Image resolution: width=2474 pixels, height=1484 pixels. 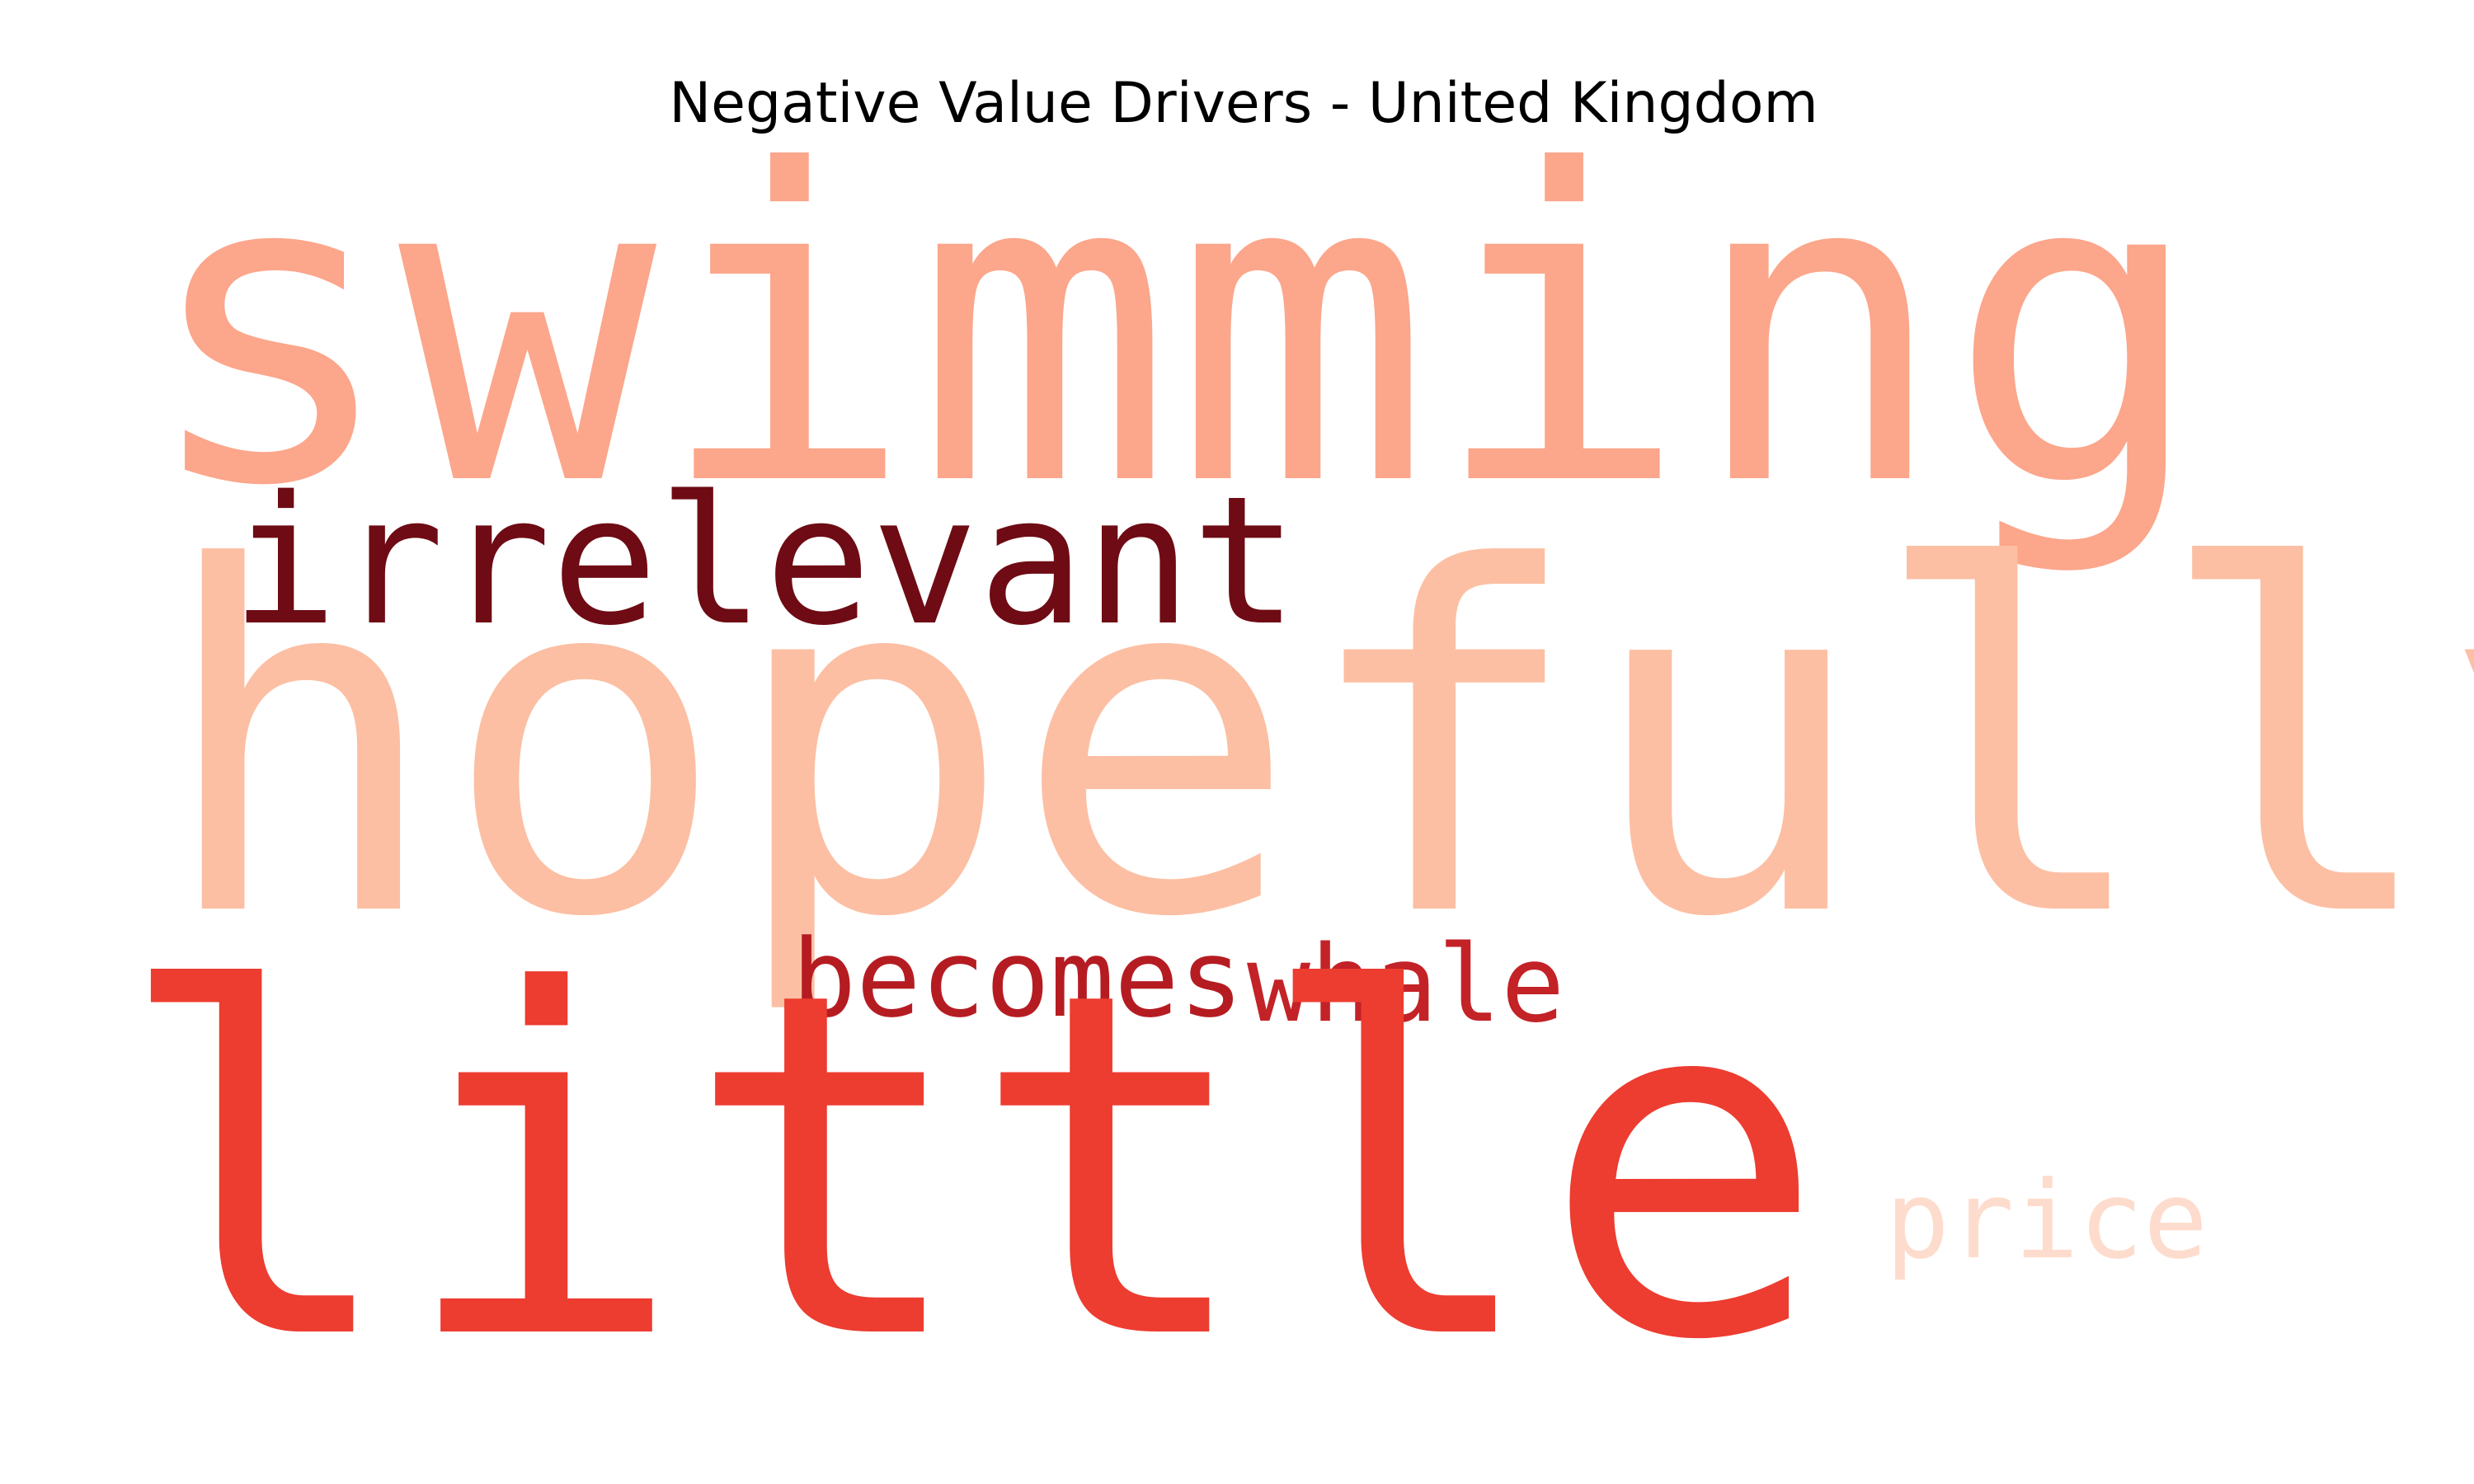 What do you see at coordinates (1243, 103) in the screenshot?
I see `chart-title: Negative Value Drivers - United Kingdom` at bounding box center [1243, 103].